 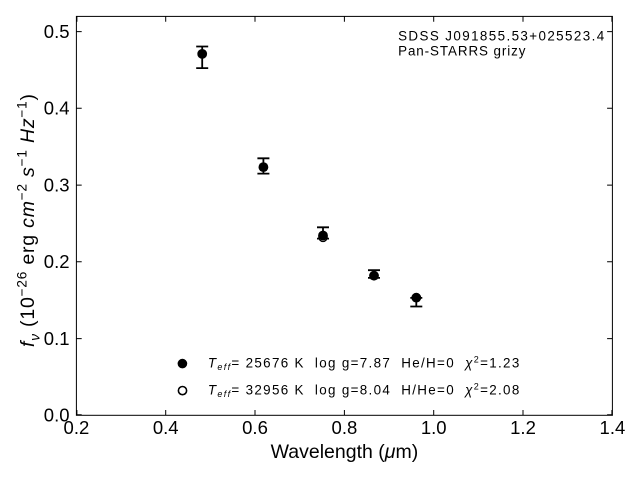 What do you see at coordinates (255, 427) in the screenshot?
I see `svg-text: 0.6` at bounding box center [255, 427].